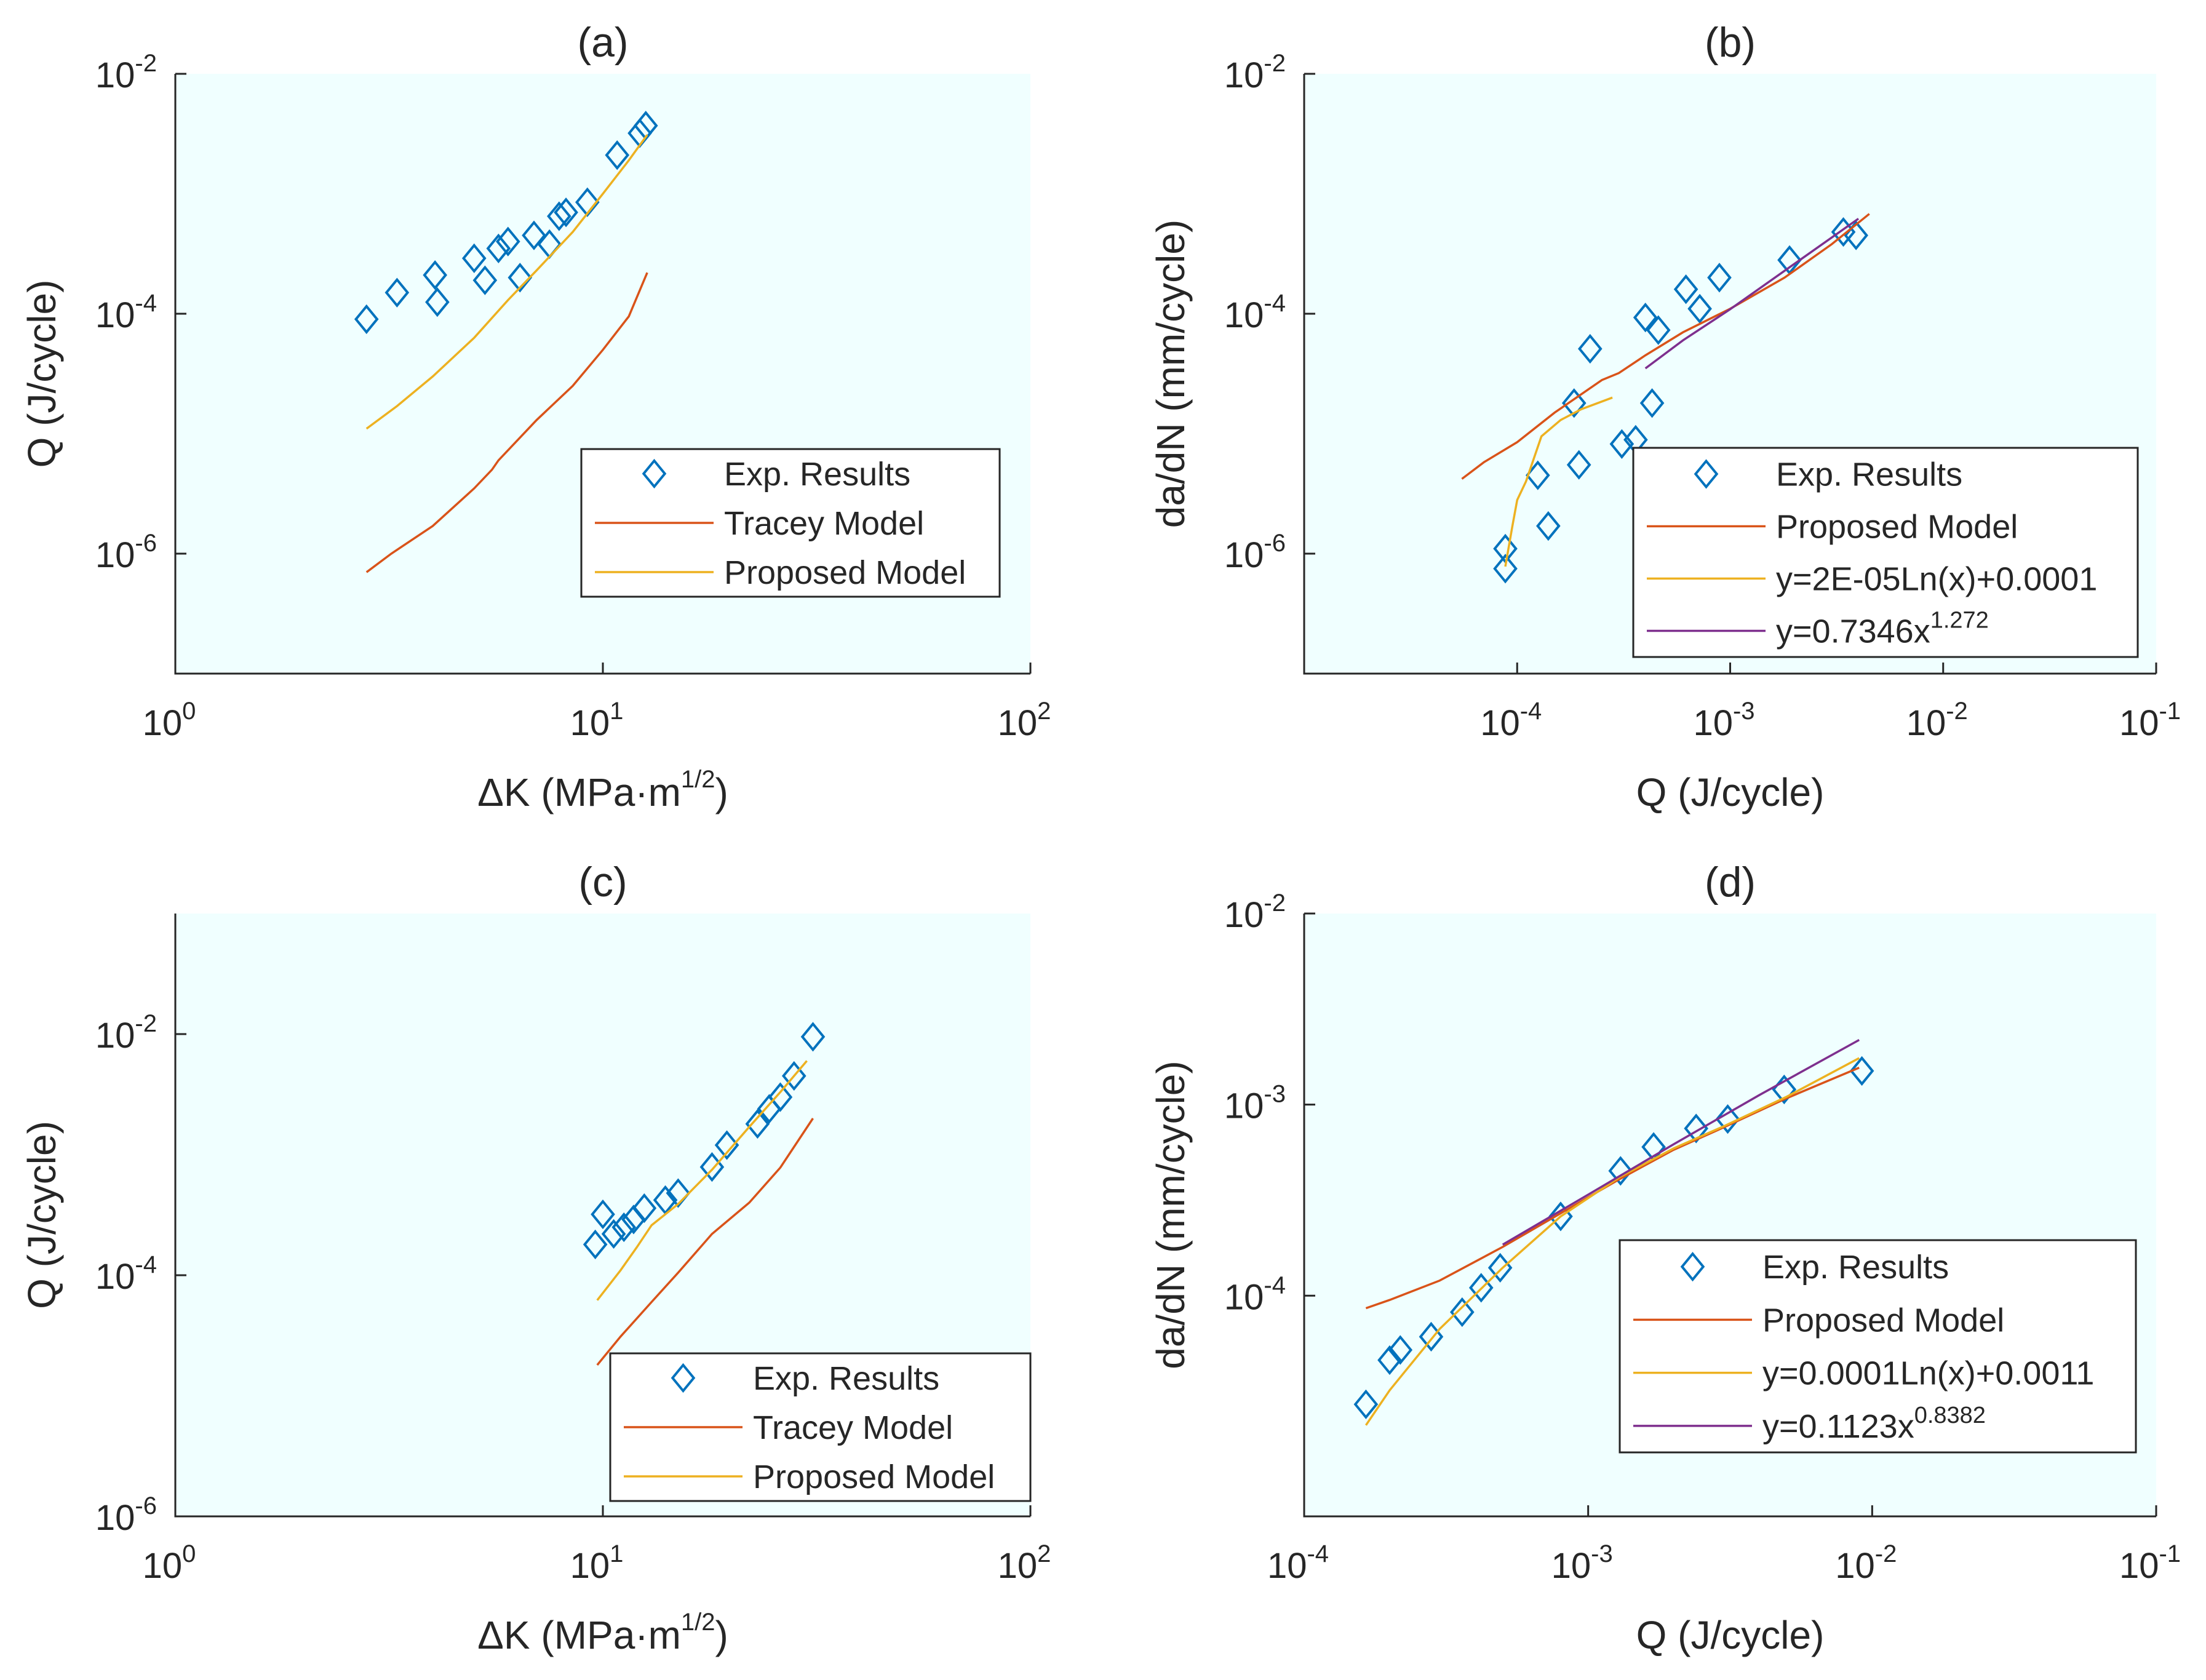 The width and height of the screenshot is (2206, 1680). I want to click on legend-entry-label: y=2E-05Ln(x)+0.0001, so click(1936, 579).